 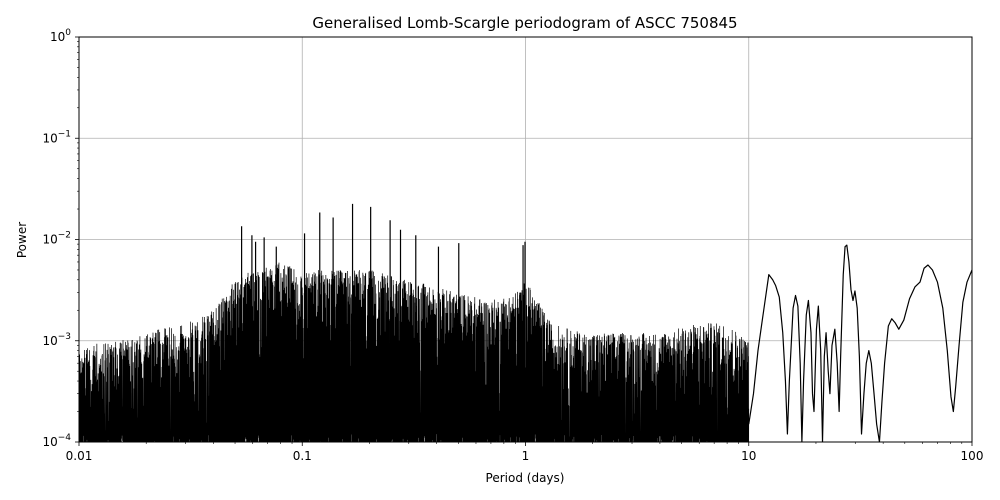 I want to click on x-tick-label: 0.01, so click(x=79, y=456).